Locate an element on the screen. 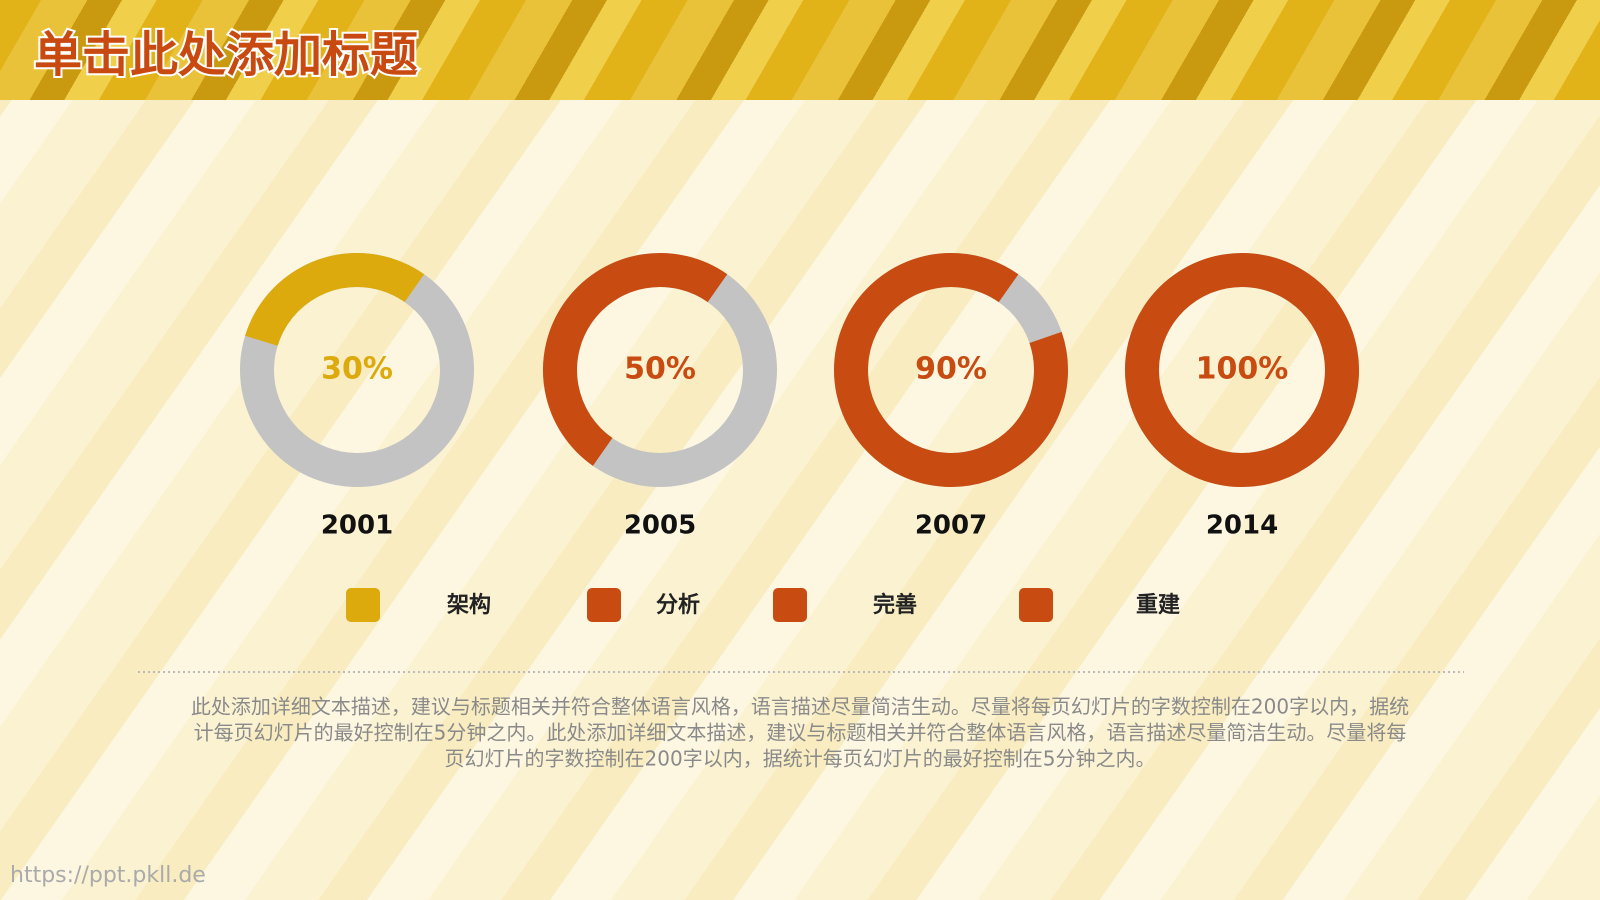 This screenshot has height=900, width=1600. category-label: 2005 is located at coordinates (660, 526).